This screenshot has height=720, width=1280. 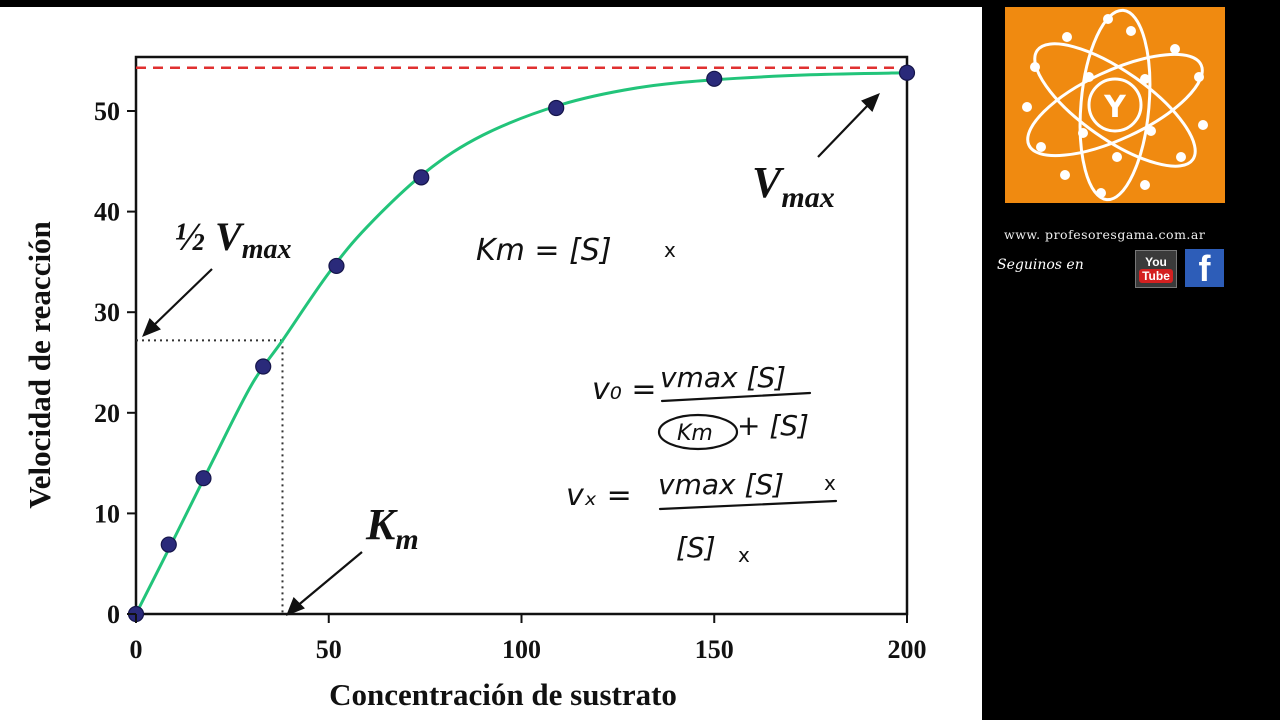 What do you see at coordinates (107, 212) in the screenshot?
I see `y-tick-label: 40` at bounding box center [107, 212].